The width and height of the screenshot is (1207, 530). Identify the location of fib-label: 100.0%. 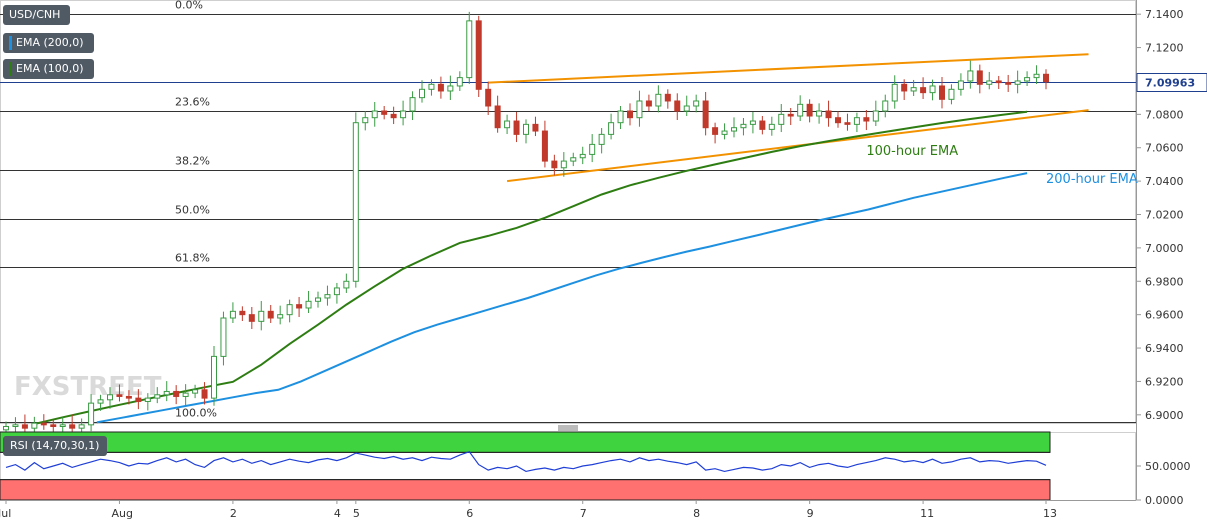
(196, 413).